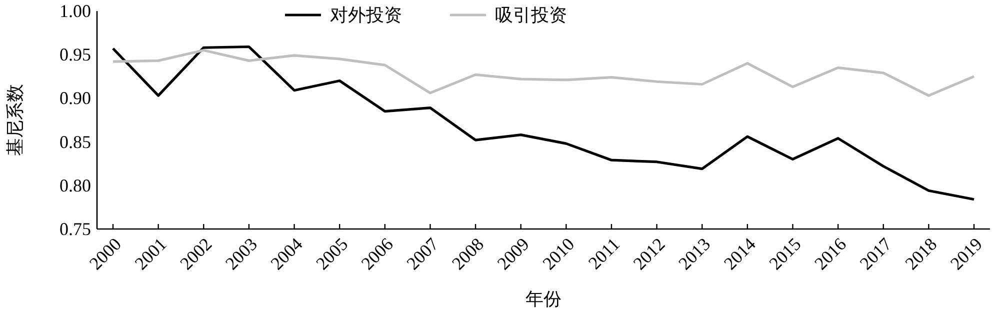  What do you see at coordinates (544, 299) in the screenshot?
I see `x-axis-title: 年份` at bounding box center [544, 299].